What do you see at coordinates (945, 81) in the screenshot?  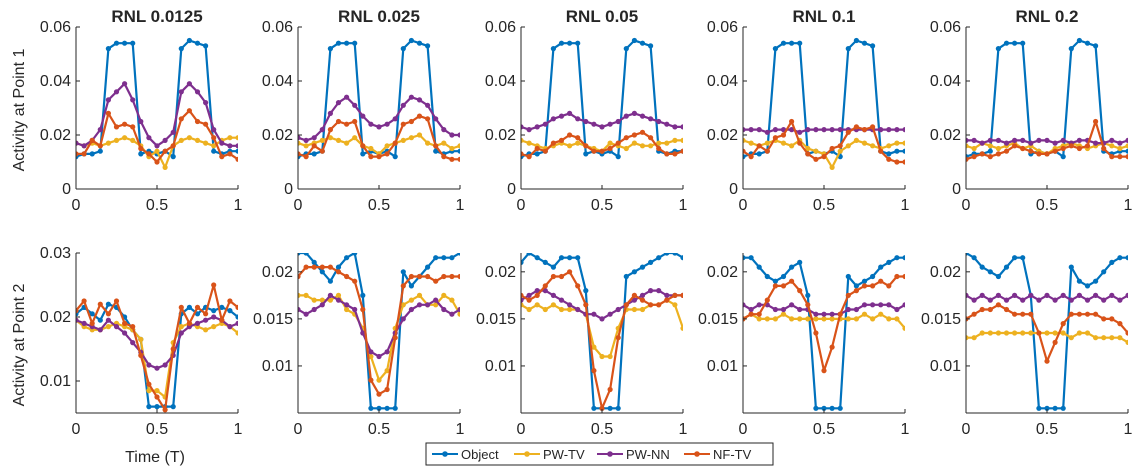 I see `y-tick-label: 0.04` at bounding box center [945, 81].